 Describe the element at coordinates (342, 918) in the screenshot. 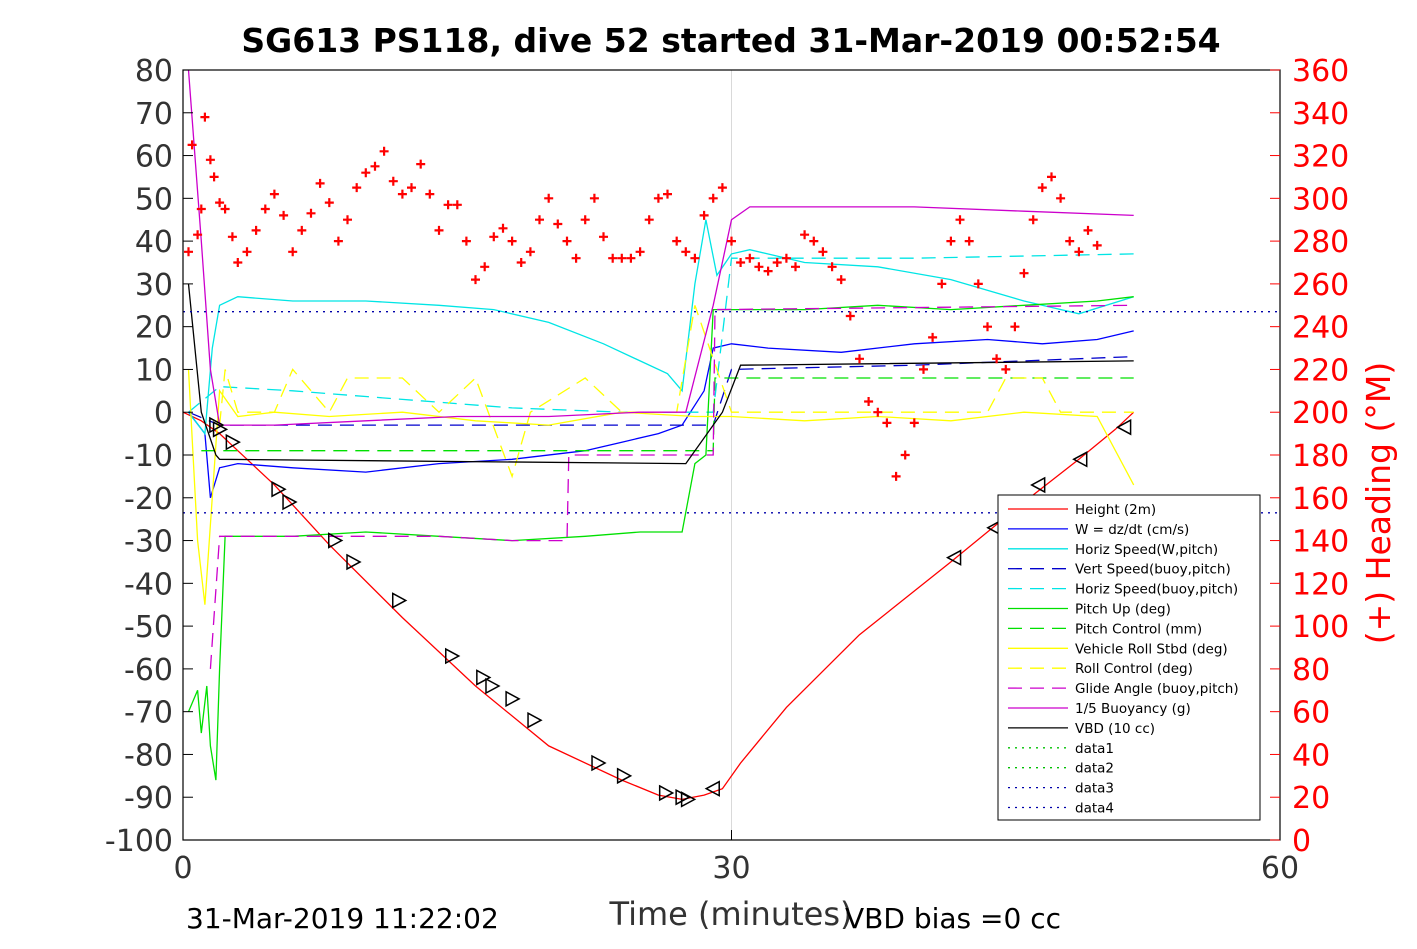

I see `footer-timestamp: 31-Mar-2019 11:22:02` at that location.